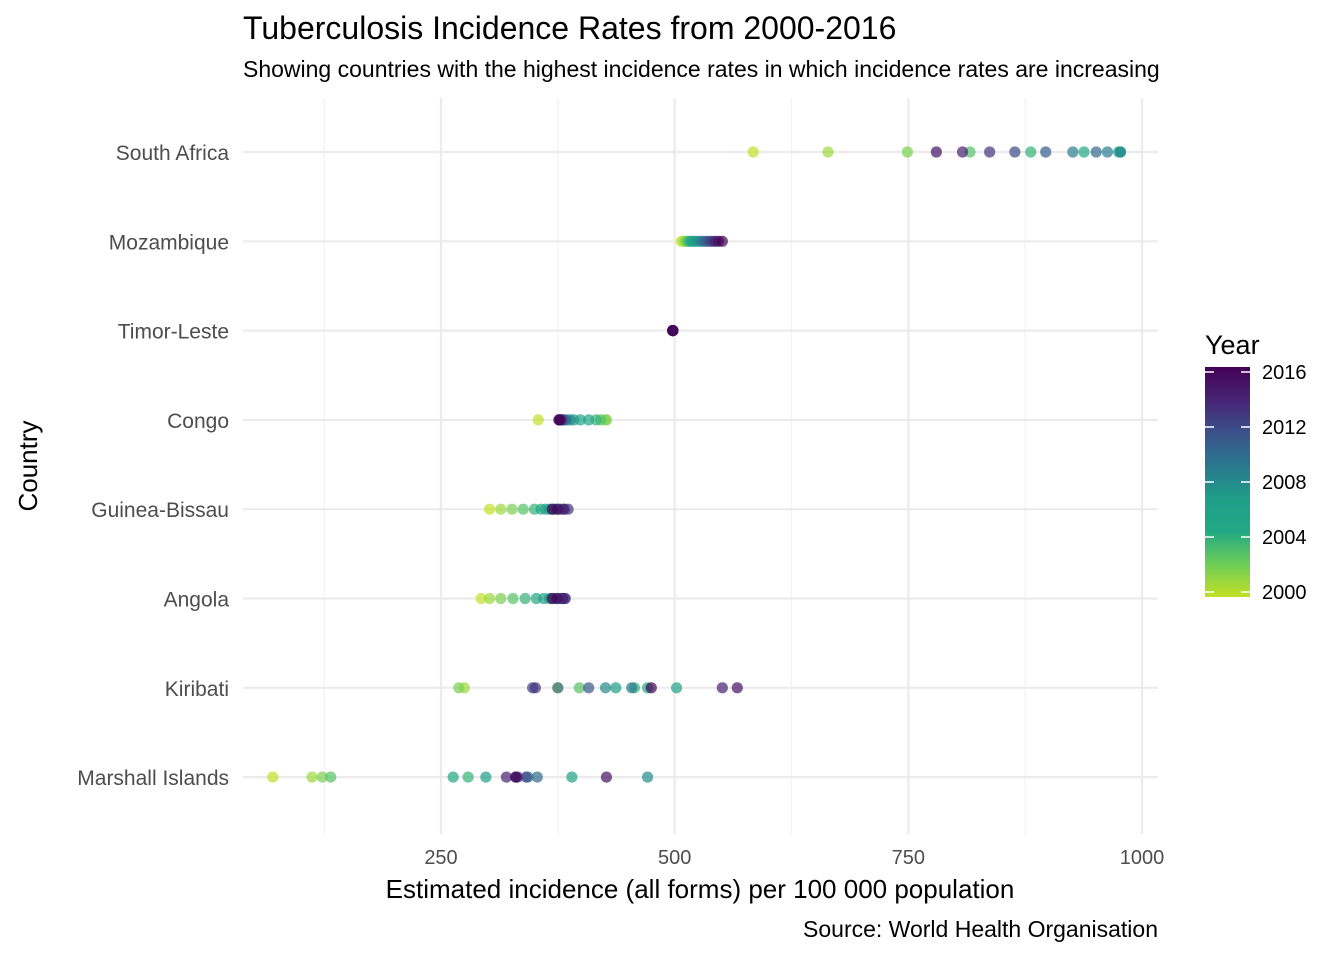 This screenshot has width=1344, height=960. I want to click on x-tick-label: 250, so click(440, 858).